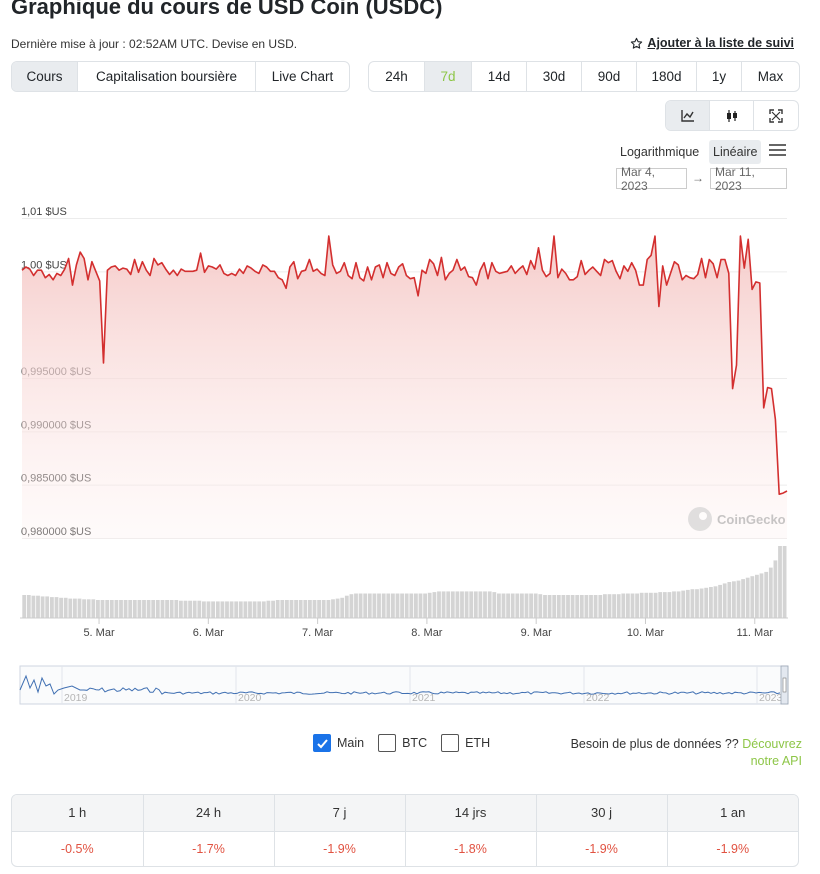 This screenshot has height=874, width=820. I want to click on range-180d: 180d, so click(667, 76).